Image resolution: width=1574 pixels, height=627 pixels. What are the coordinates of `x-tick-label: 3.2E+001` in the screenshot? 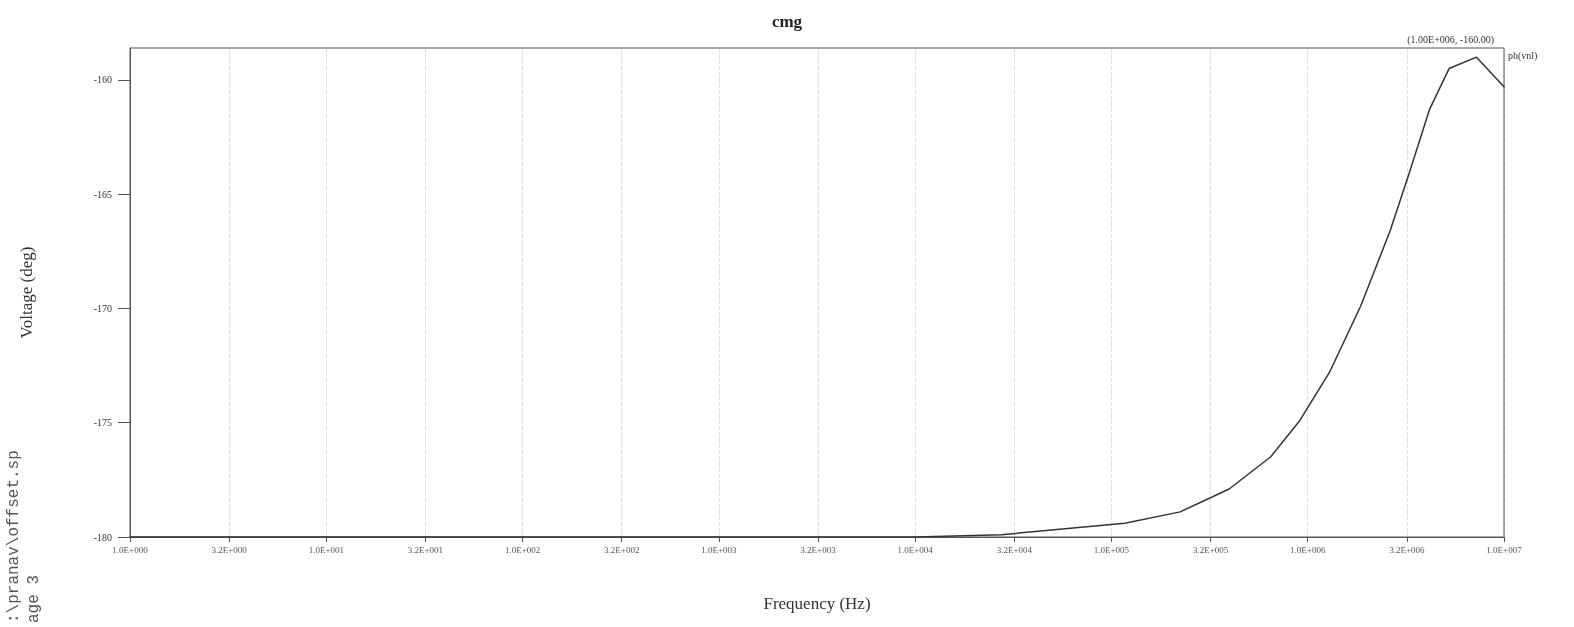 It's located at (425, 549).